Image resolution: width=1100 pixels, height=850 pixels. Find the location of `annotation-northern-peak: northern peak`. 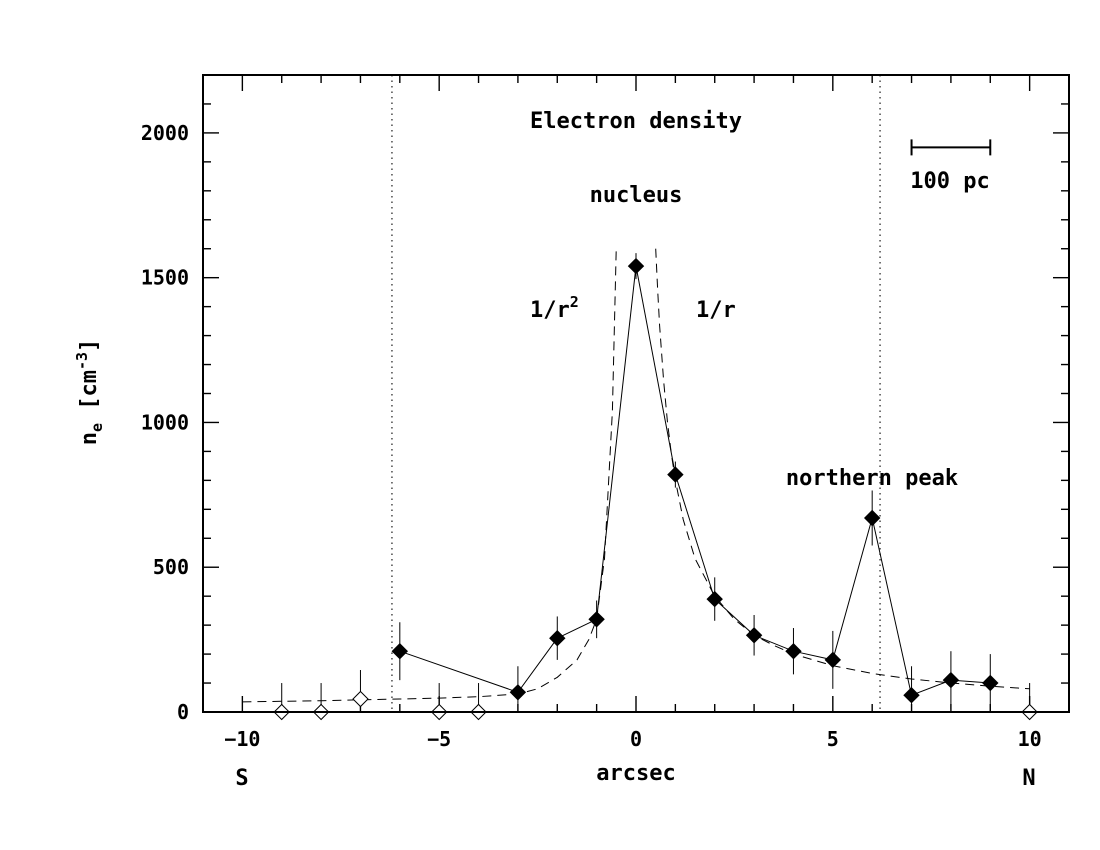

annotation-northern-peak: northern peak is located at coordinates (872, 478).